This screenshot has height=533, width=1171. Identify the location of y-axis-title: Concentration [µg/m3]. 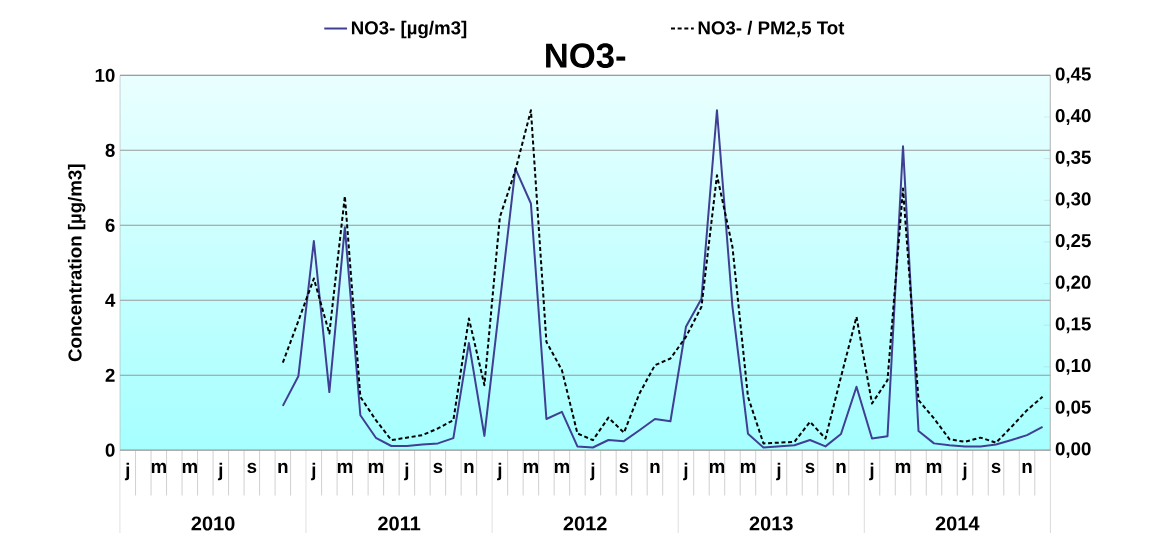
(76, 262).